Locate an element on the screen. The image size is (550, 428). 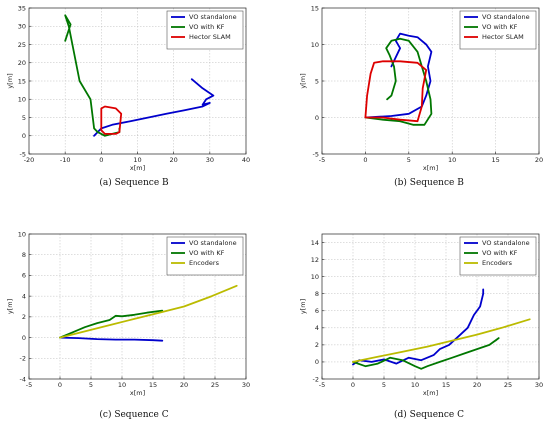
y-tick-label: 25 is located at coordinates (22, 45).